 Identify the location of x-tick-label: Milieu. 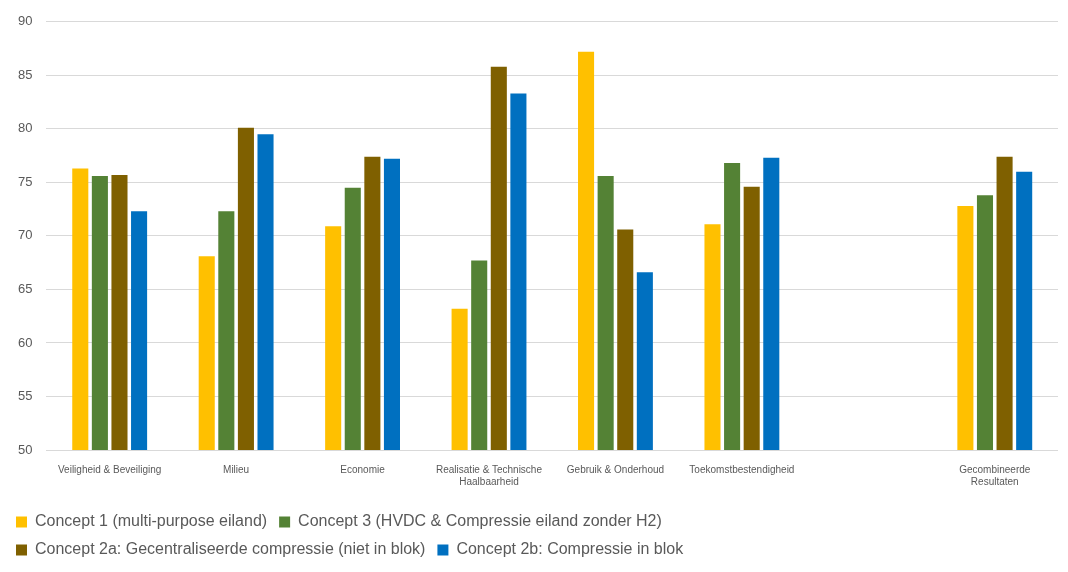
(236, 469).